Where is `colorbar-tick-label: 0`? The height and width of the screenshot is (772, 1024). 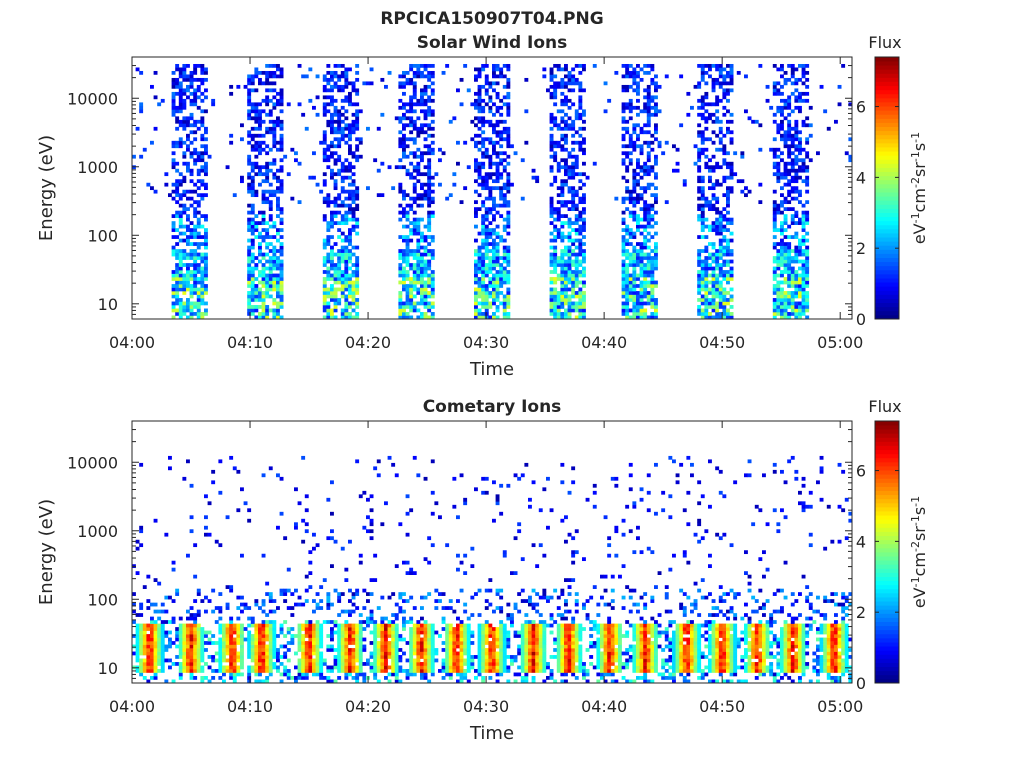 colorbar-tick-label: 0 is located at coordinates (861, 319).